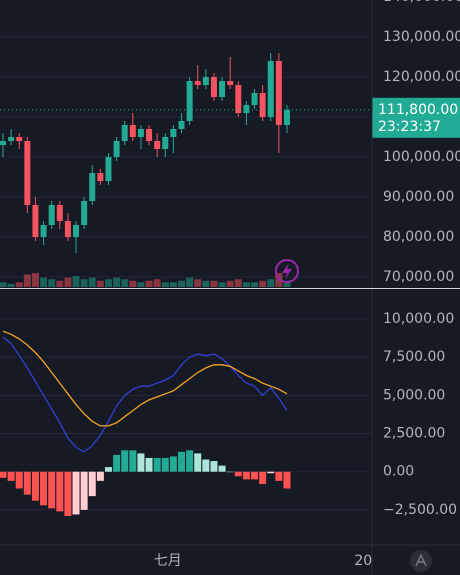  I want to click on y-tick-label: 100,000.00, so click(421, 157).